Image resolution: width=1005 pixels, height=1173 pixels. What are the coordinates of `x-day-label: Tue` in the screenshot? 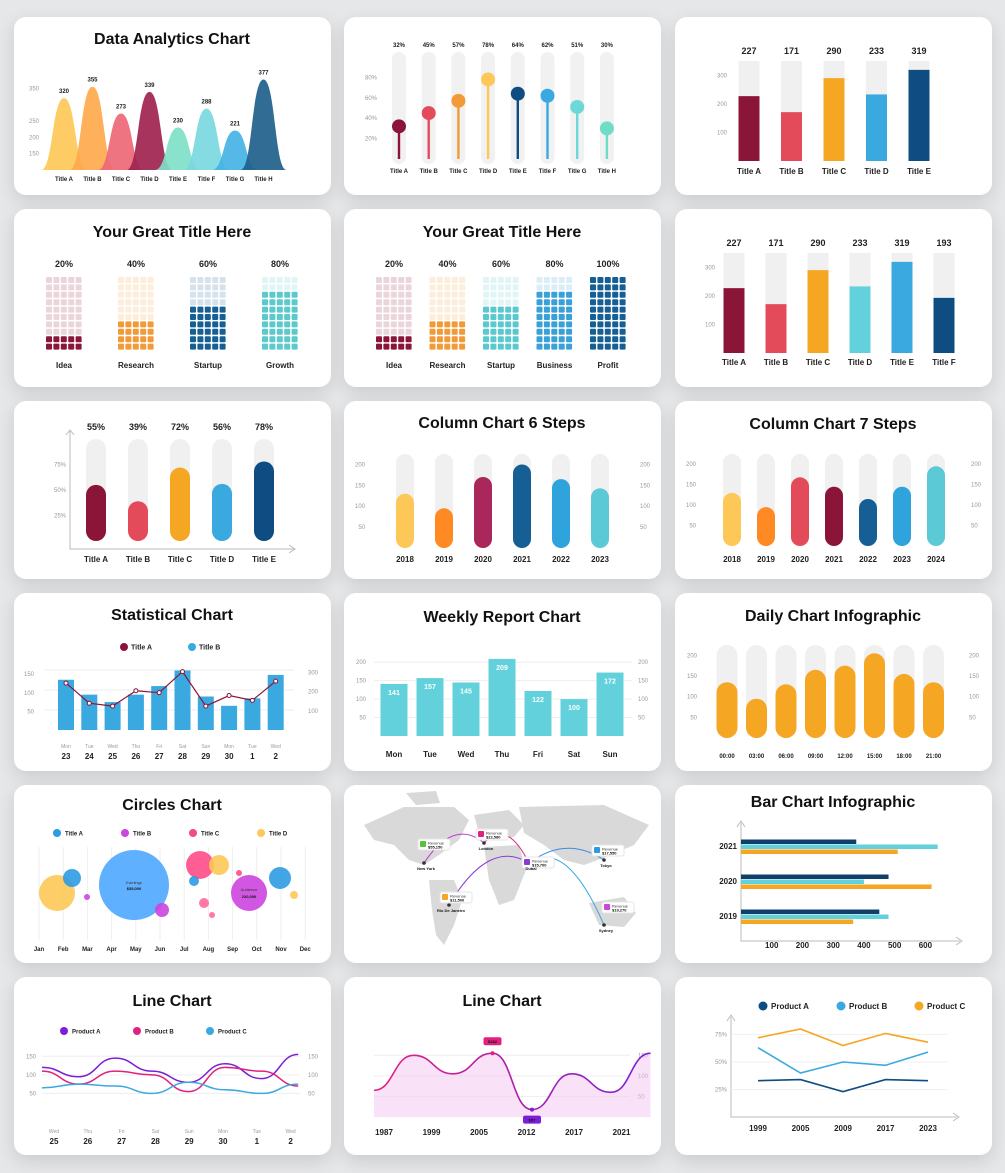 It's located at (89, 747).